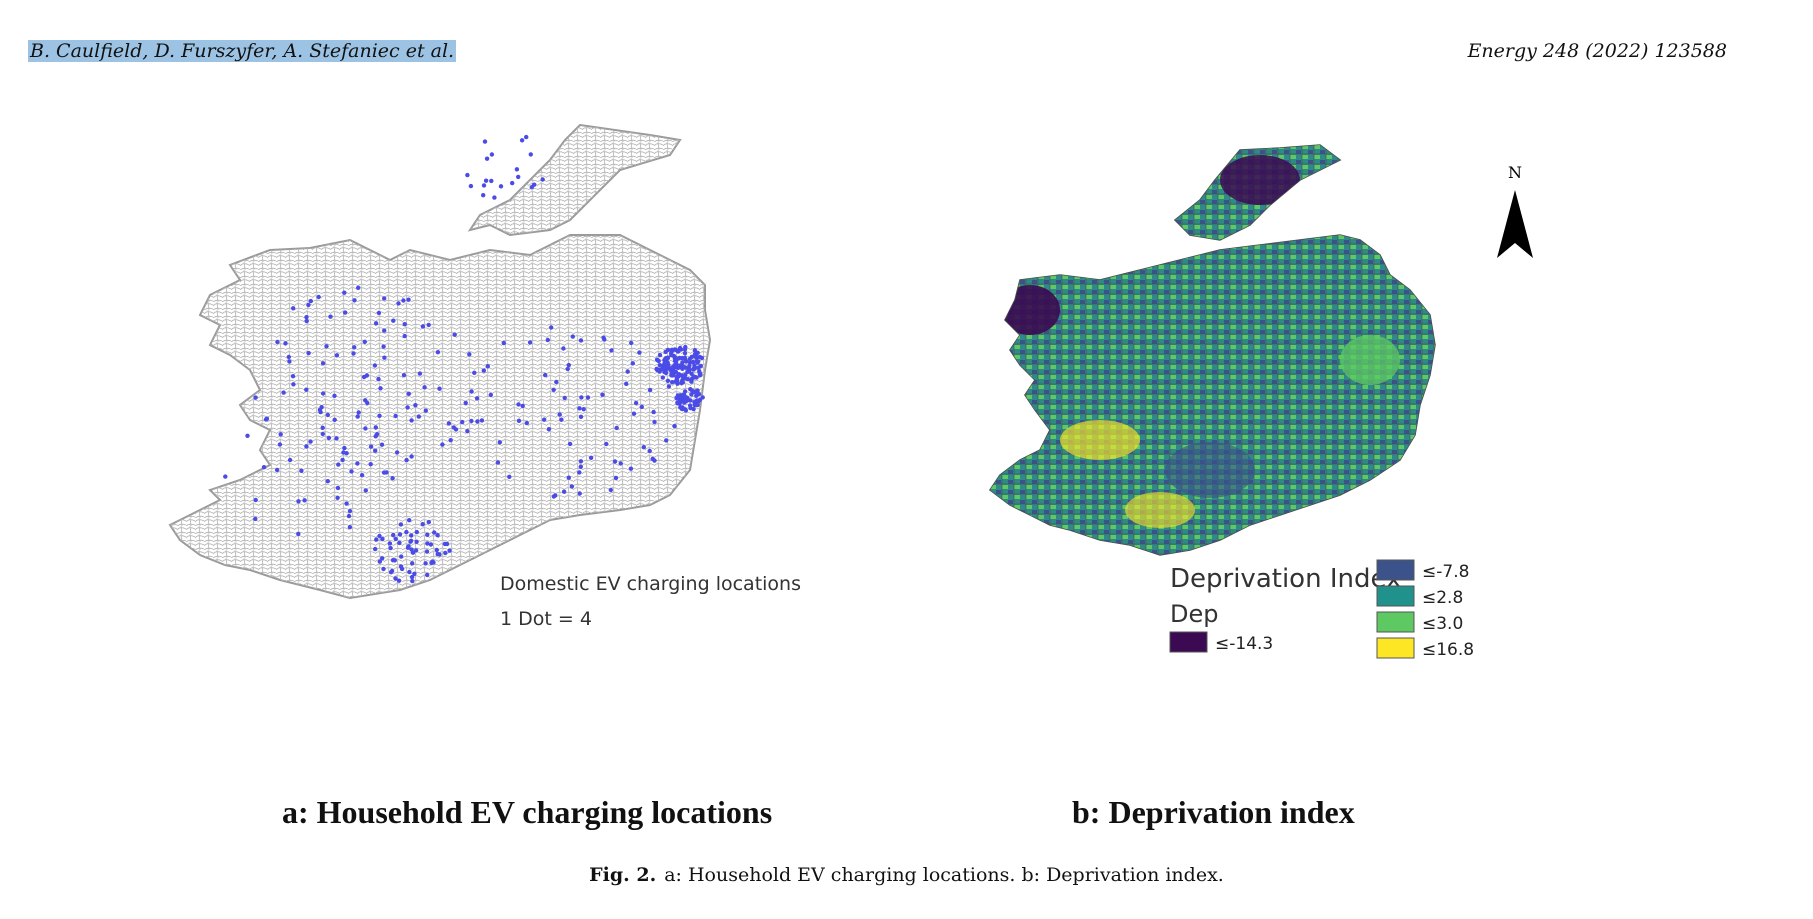  I want to click on panel-b-legend-title: Deprivation Index, so click(1285, 579).